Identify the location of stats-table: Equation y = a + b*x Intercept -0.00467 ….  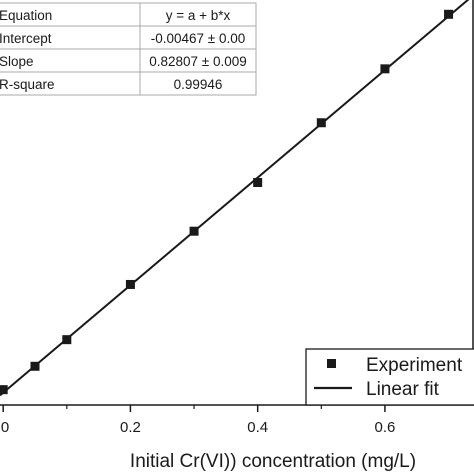
(128, 49).